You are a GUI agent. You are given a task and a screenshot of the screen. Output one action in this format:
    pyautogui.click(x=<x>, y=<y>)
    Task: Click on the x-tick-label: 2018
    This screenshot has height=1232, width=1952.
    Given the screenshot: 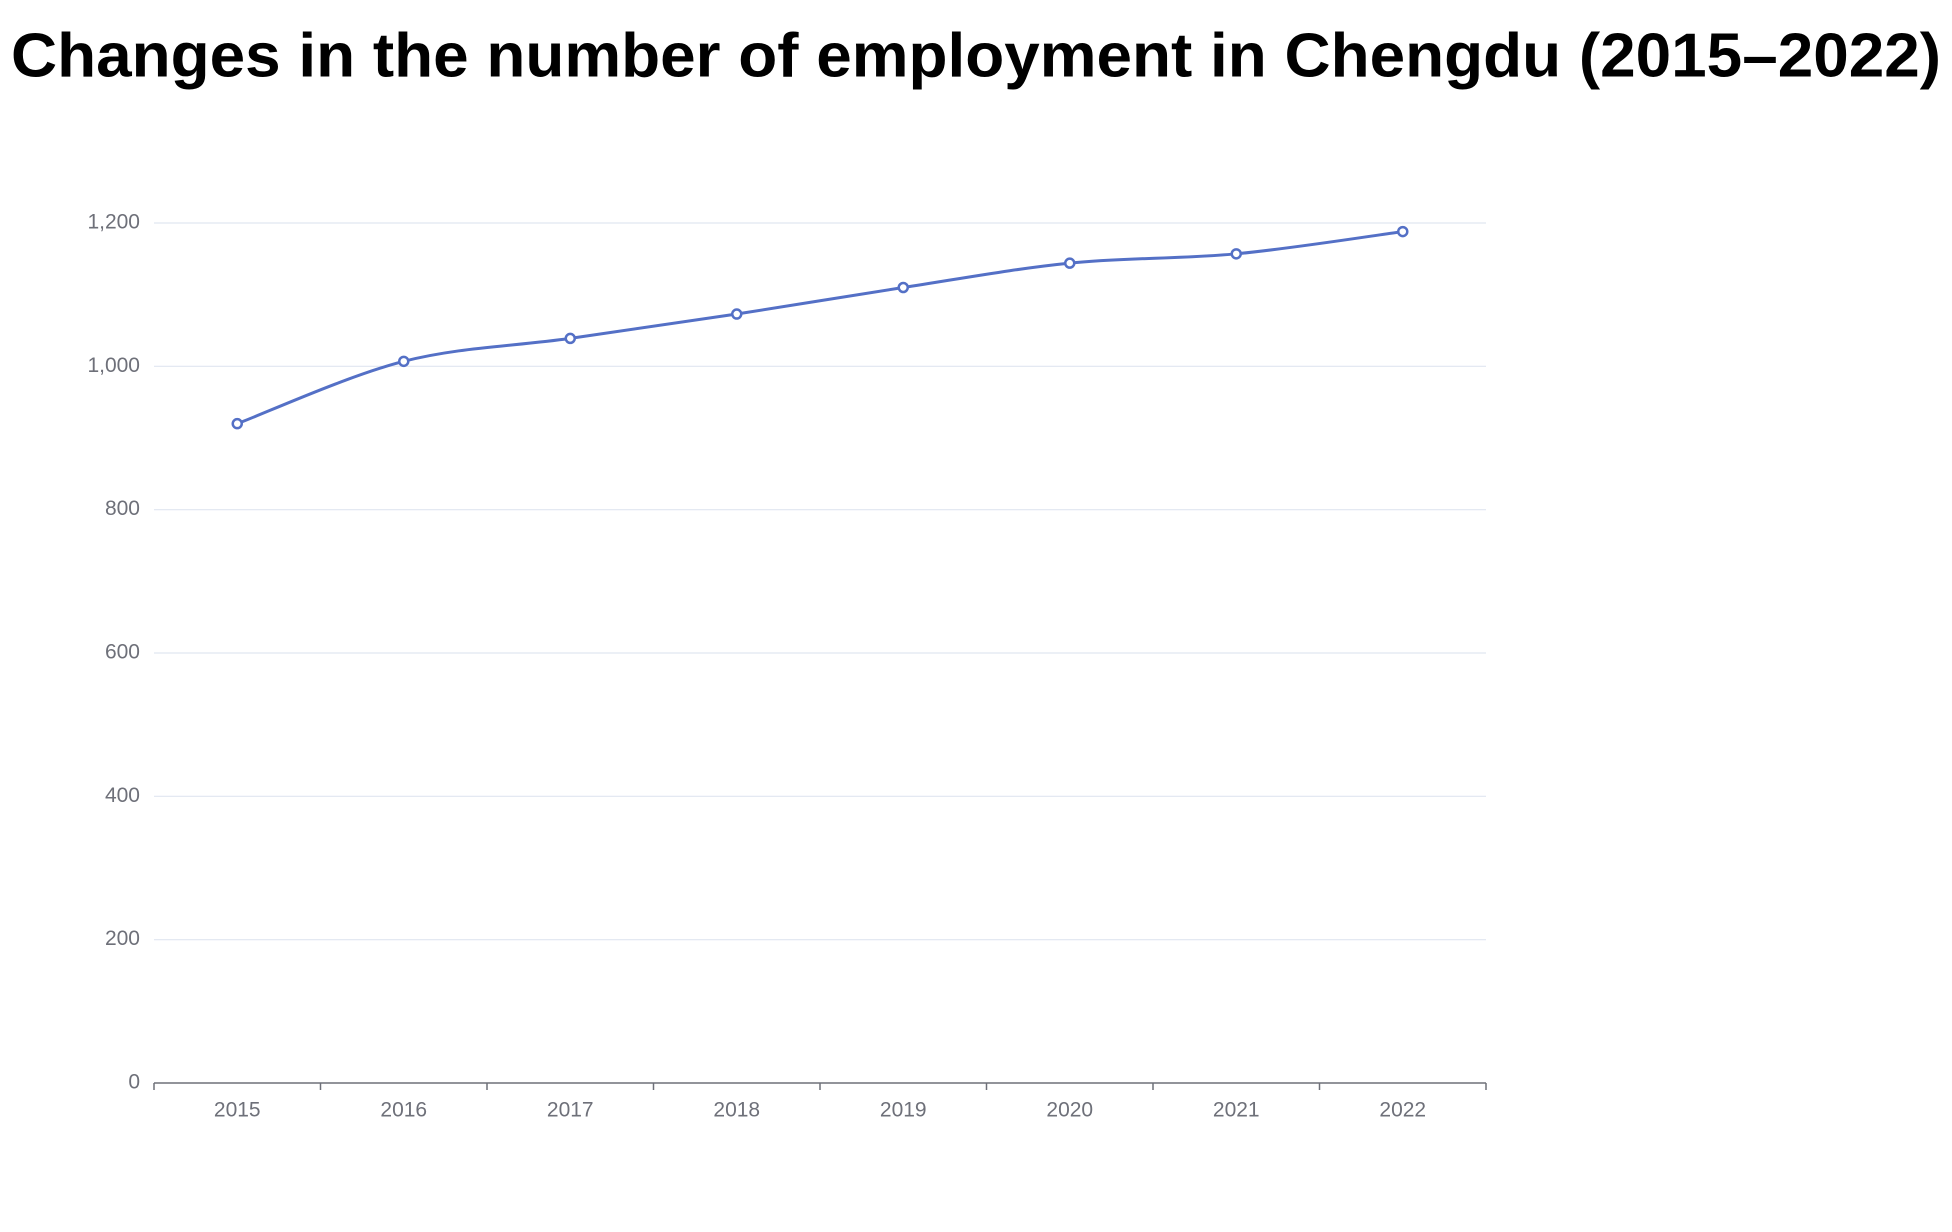 What is the action you would take?
    pyautogui.click(x=736, y=1110)
    